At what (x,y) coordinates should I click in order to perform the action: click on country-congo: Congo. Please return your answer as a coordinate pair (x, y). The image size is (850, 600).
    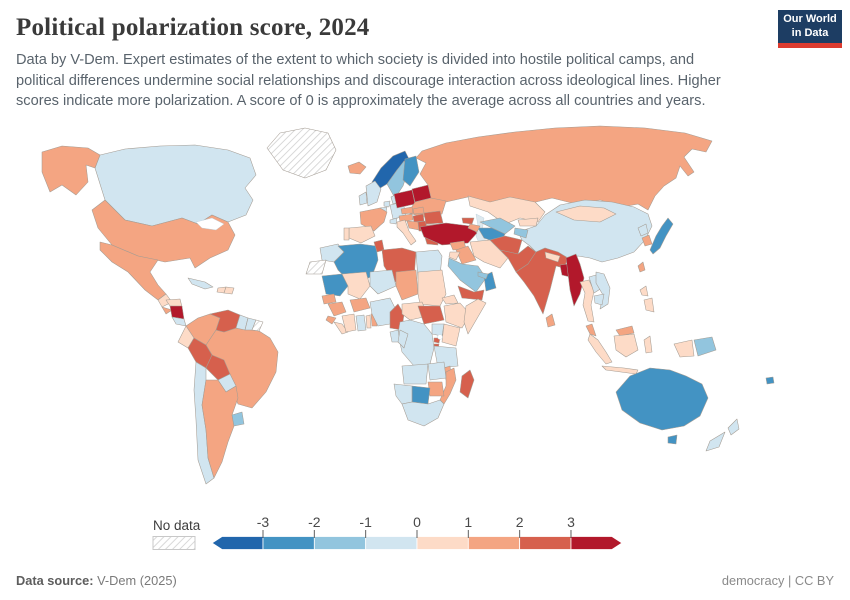
    Looking at the image, I should click on (403, 339).